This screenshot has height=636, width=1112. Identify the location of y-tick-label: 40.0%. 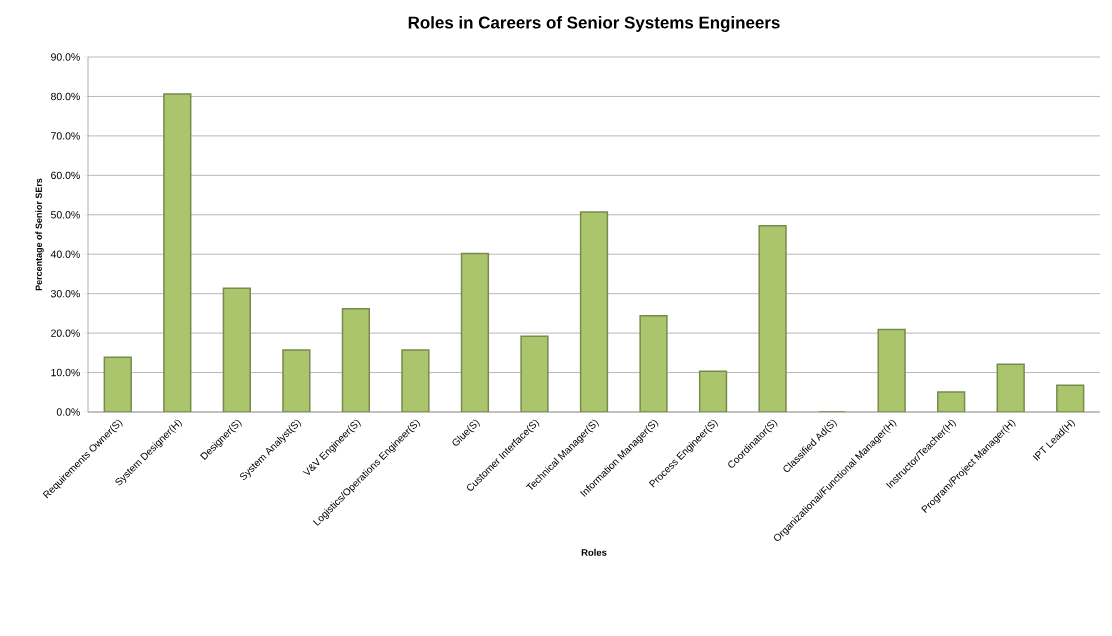
(65, 254).